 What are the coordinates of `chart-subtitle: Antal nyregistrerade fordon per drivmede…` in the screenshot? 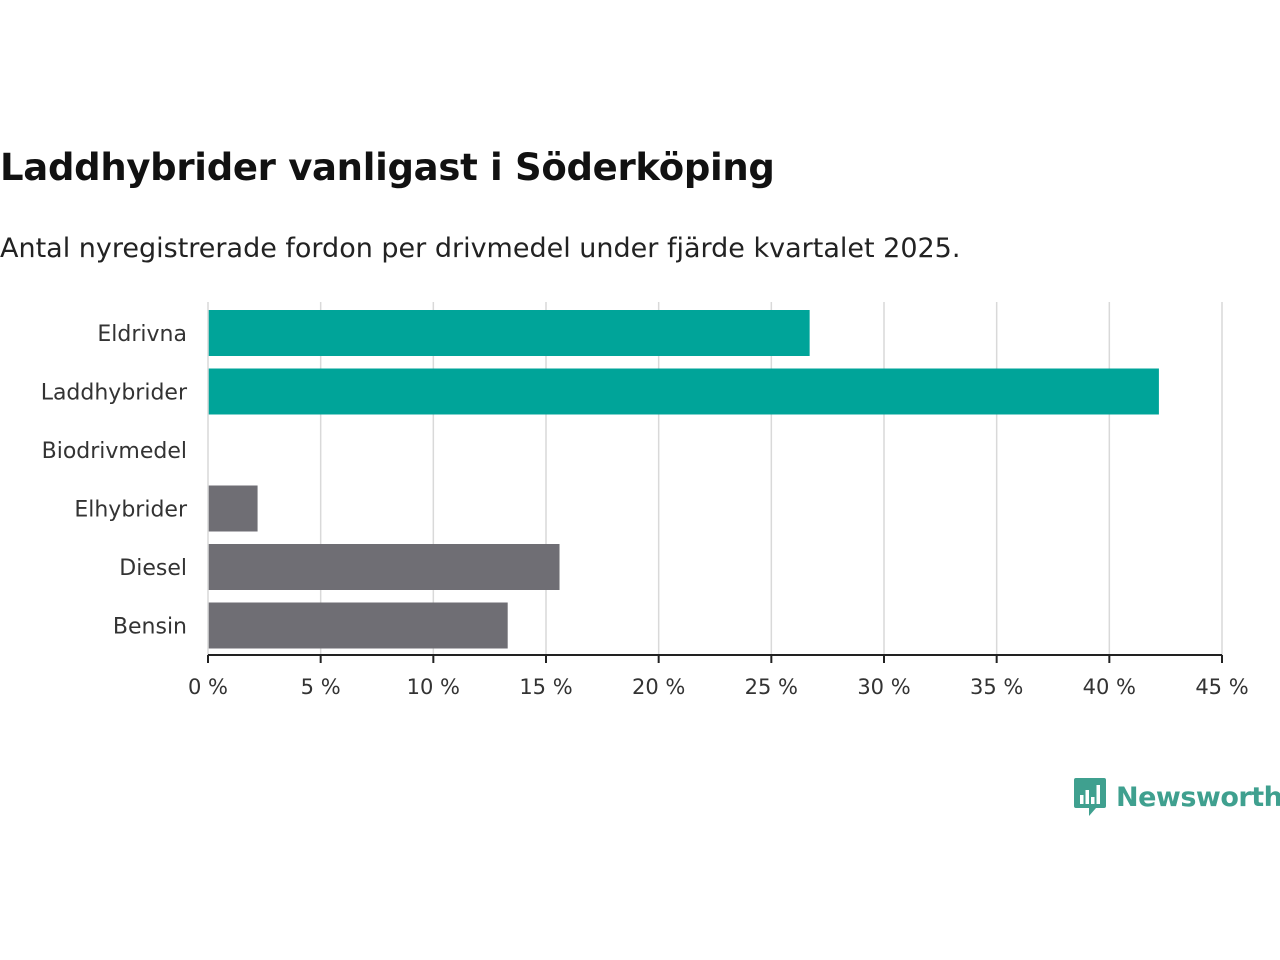 It's located at (480, 248).